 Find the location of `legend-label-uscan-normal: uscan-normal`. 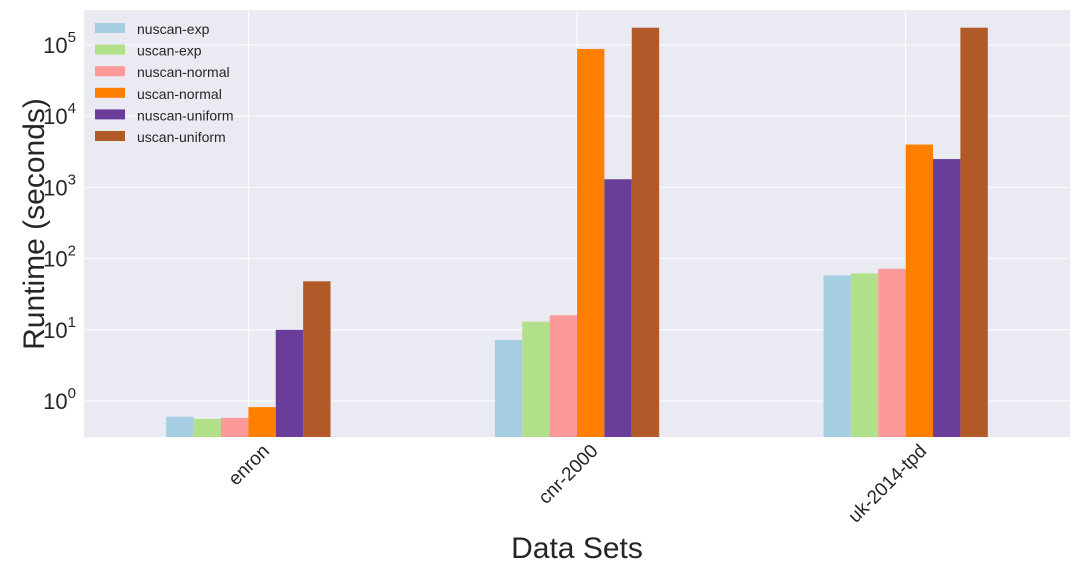

legend-label-uscan-normal: uscan-normal is located at coordinates (179, 94).